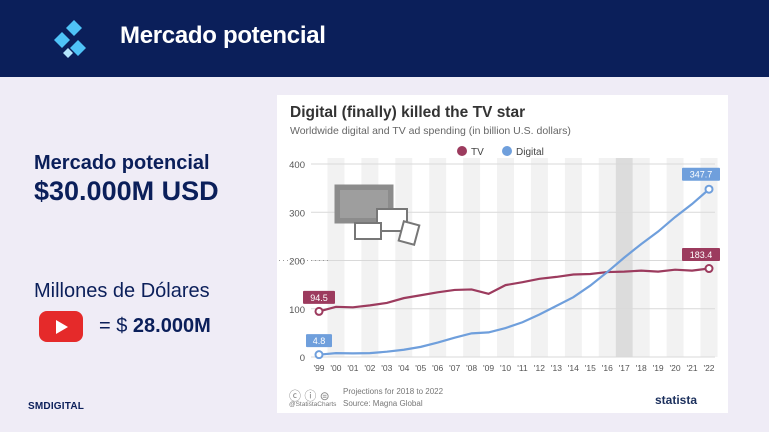  I want to click on diamond-logo-icon, so click(70, 39).